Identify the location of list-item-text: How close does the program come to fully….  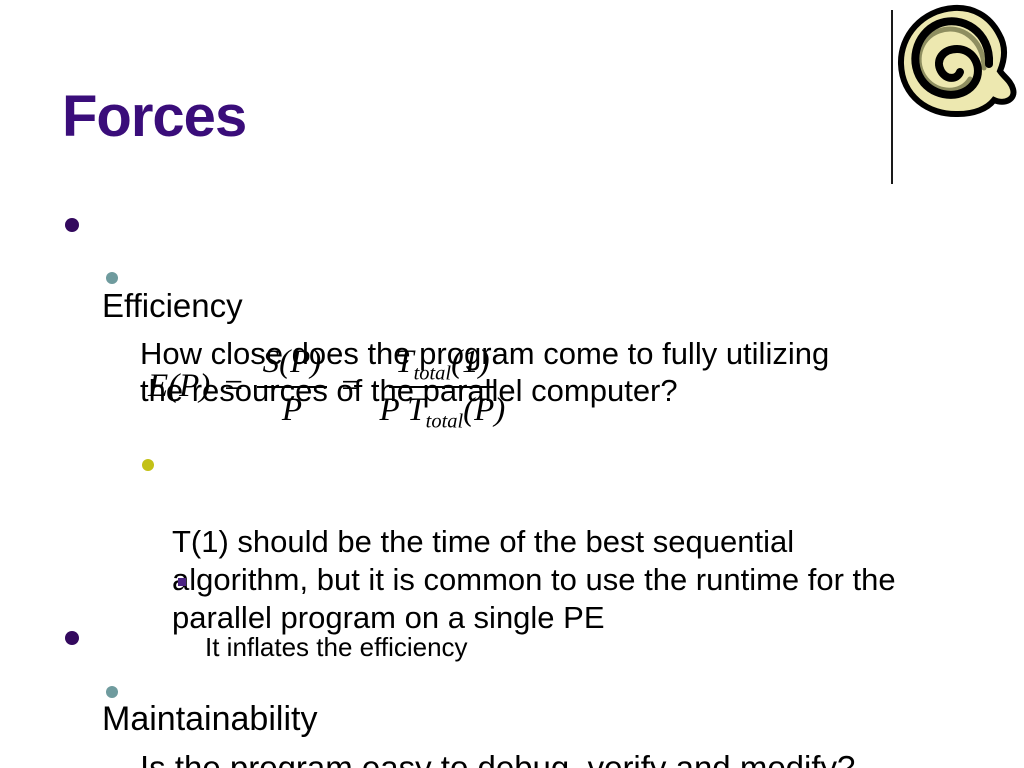
(485, 372).